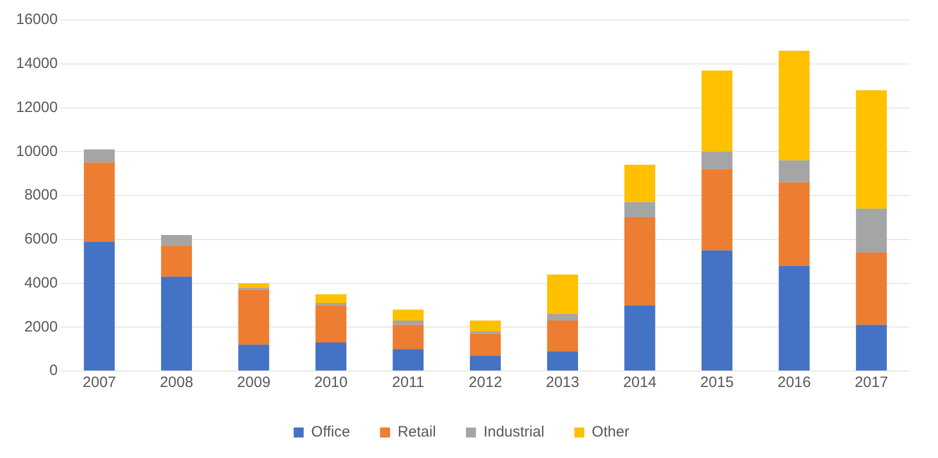 This screenshot has height=458, width=938. Describe the element at coordinates (871, 383) in the screenshot. I see `x-tick-label: 2017` at that location.